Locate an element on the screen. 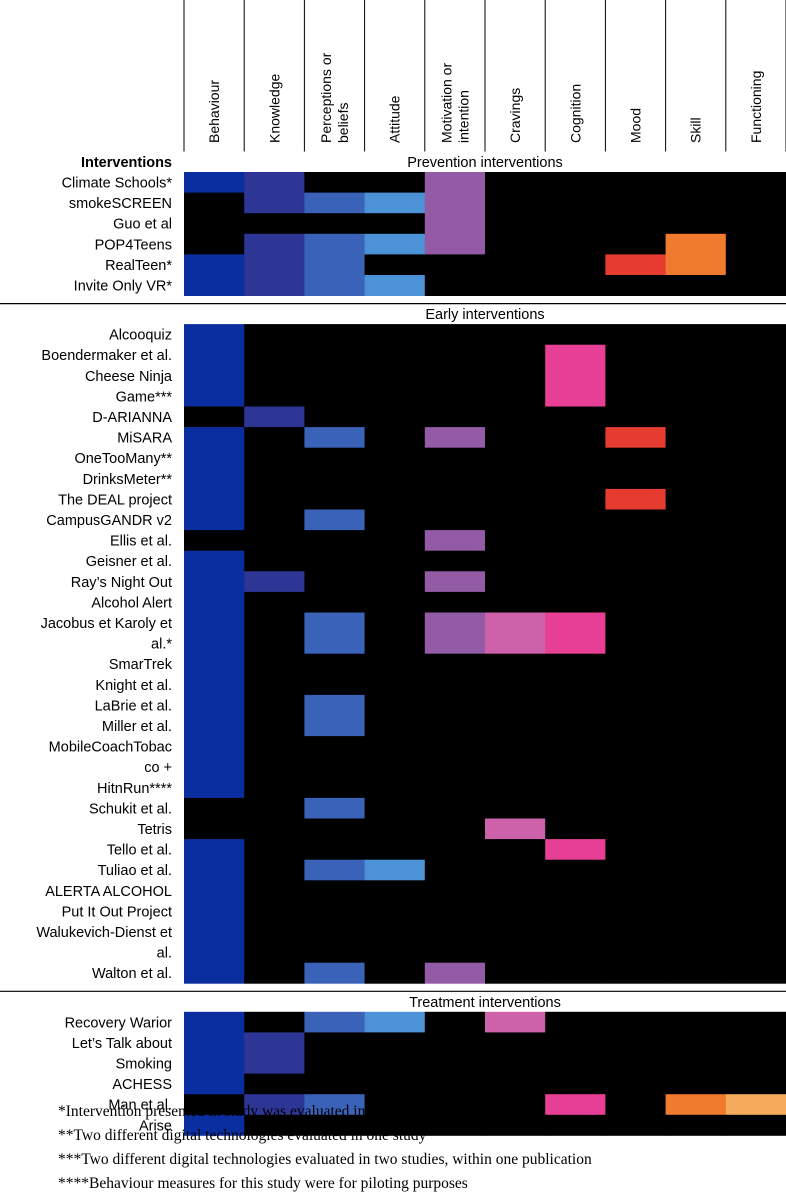 This screenshot has height=1198, width=786. heatmap-cell-d-arianna-functioning is located at coordinates (755, 417).